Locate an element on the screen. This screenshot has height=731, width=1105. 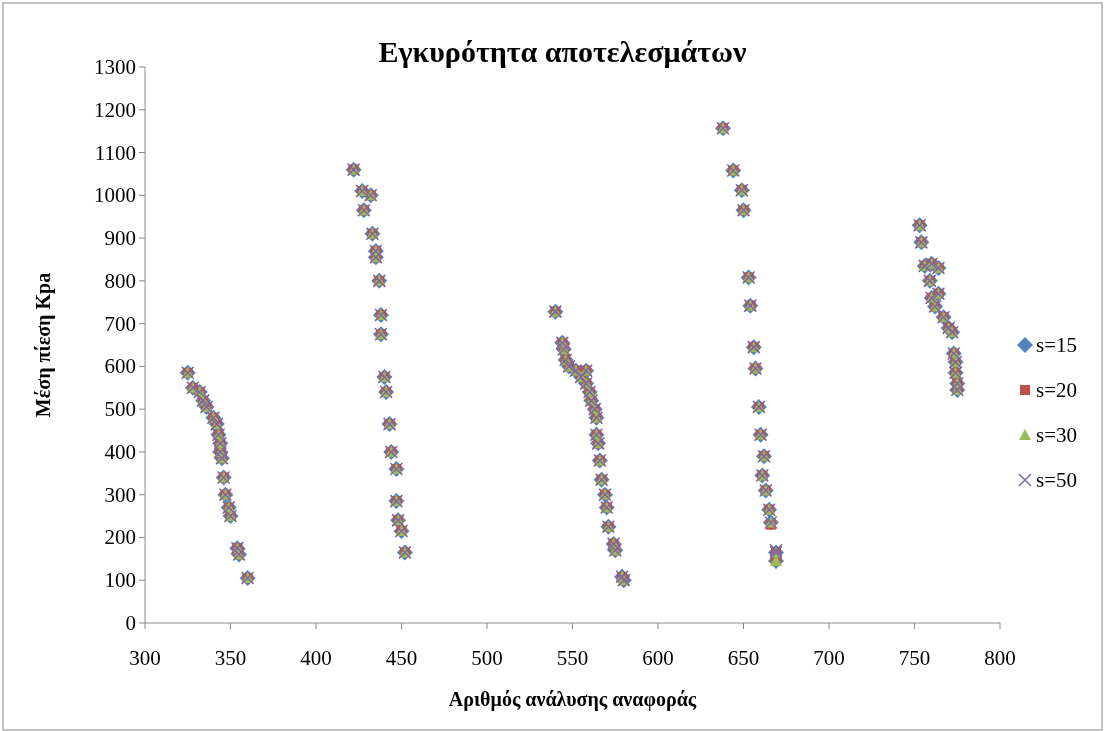
legend-label: s=15 is located at coordinates (1057, 345).